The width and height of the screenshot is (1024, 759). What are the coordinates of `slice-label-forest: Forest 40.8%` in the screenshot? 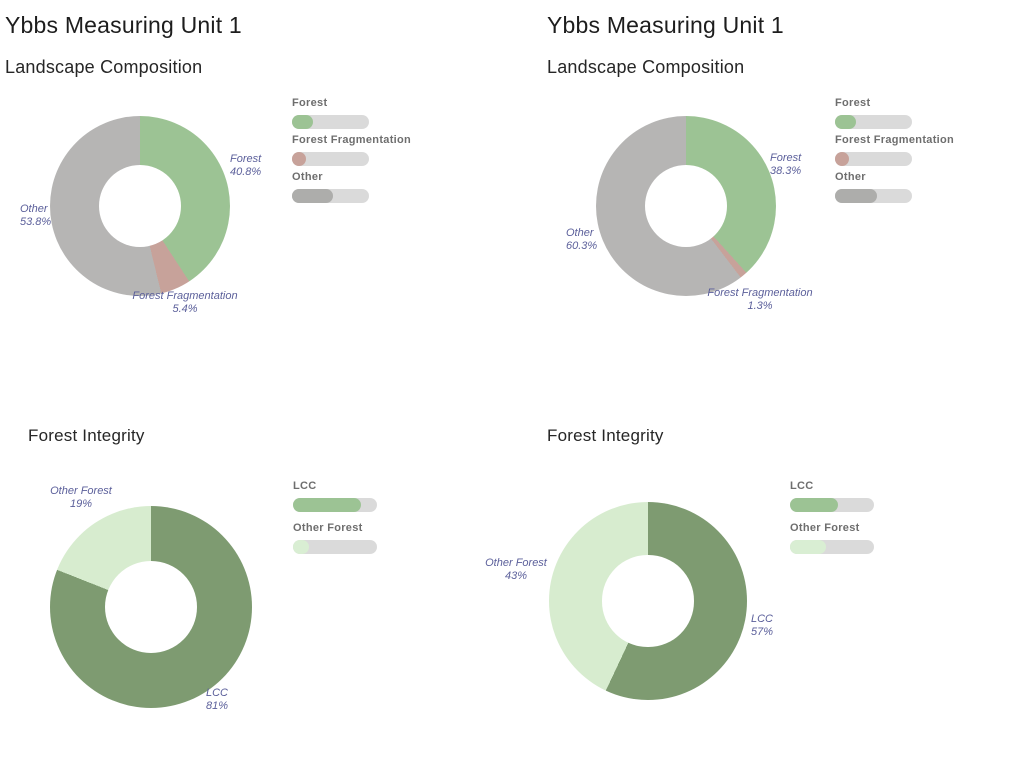 It's located at (246, 165).